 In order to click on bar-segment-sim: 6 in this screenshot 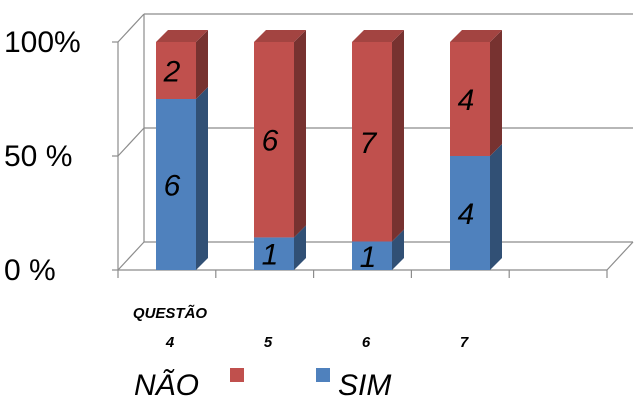, I will do `click(182, 178)`.